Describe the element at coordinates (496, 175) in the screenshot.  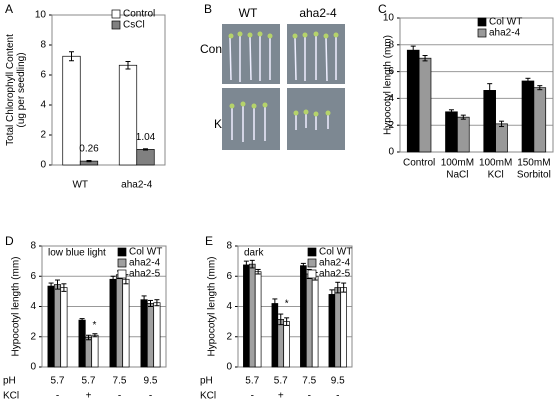
I see `x-tick-label: KCl` at that location.